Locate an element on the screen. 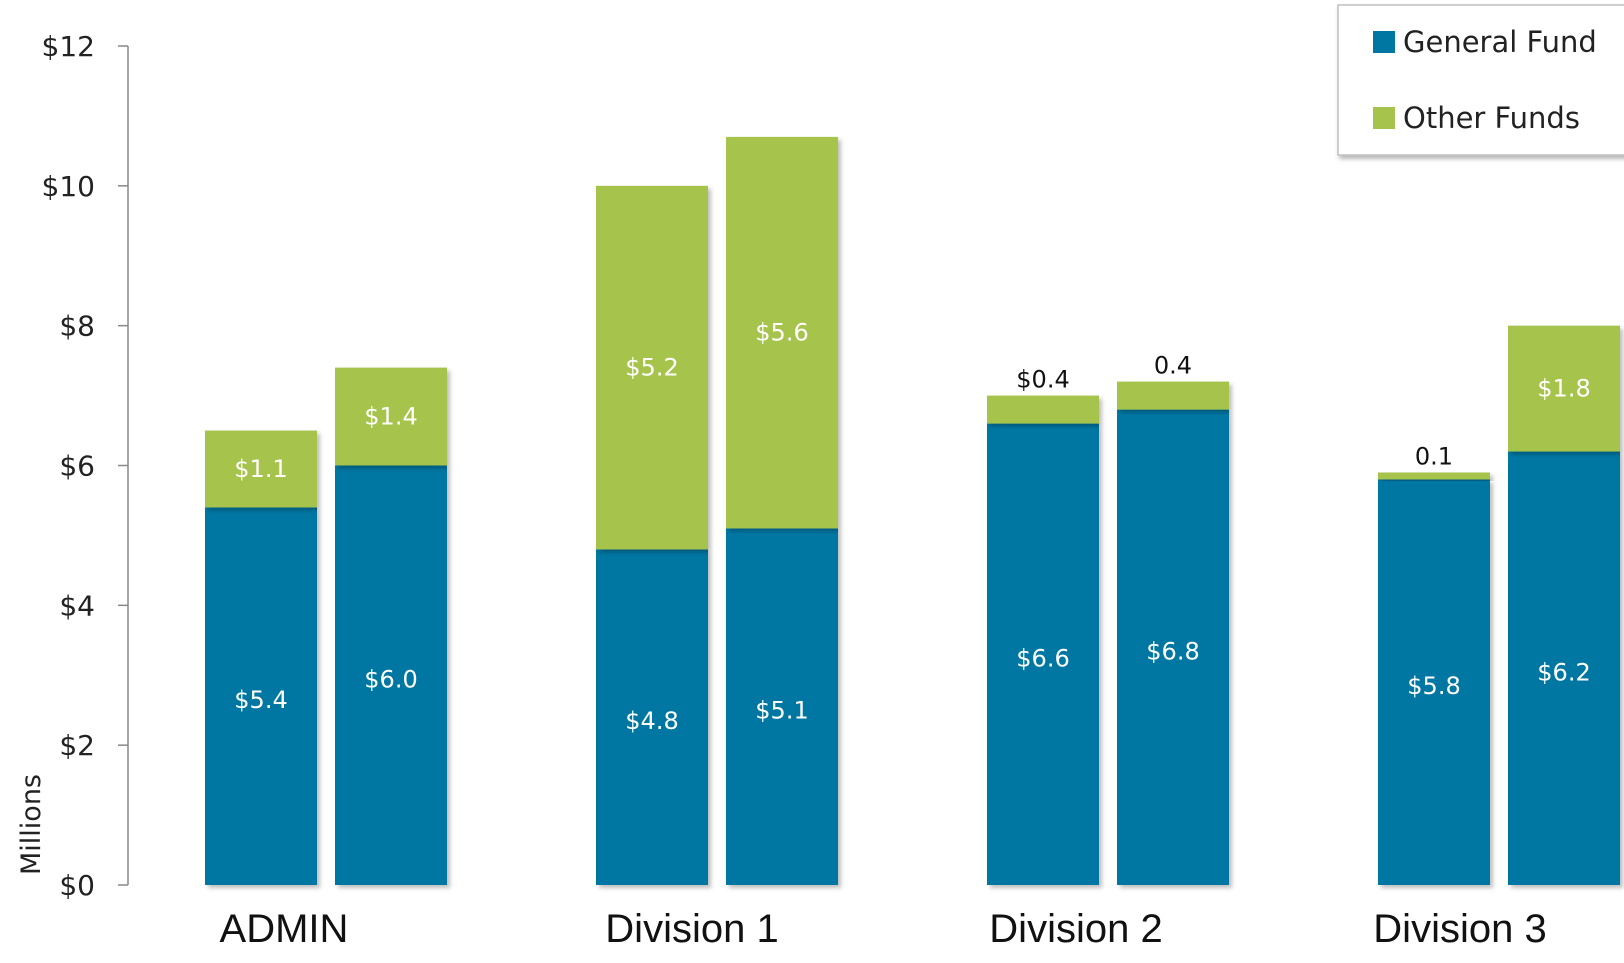 This screenshot has height=963, width=1624. data-label: $1.4 is located at coordinates (390, 417).